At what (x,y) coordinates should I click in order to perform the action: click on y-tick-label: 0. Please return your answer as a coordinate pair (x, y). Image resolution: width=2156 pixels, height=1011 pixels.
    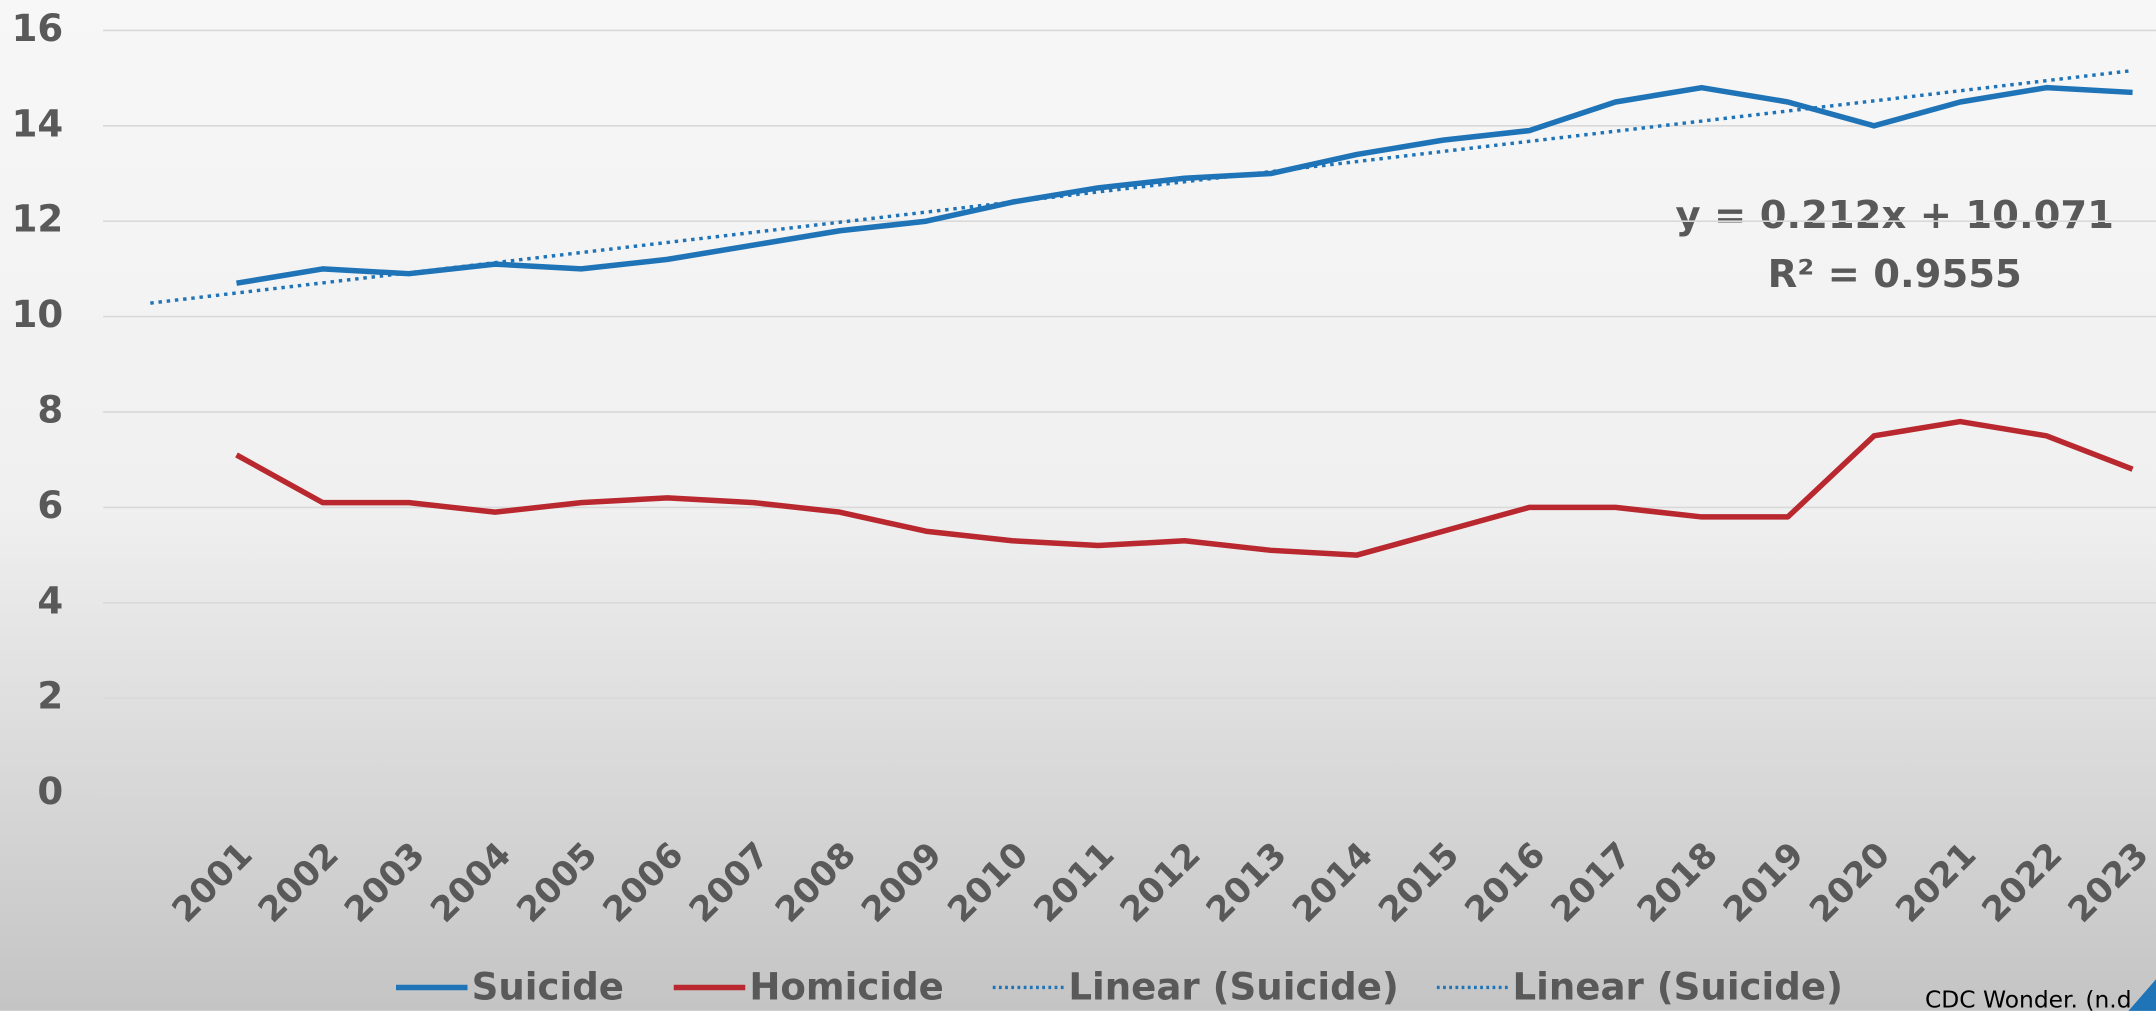
    Looking at the image, I should click on (50, 791).